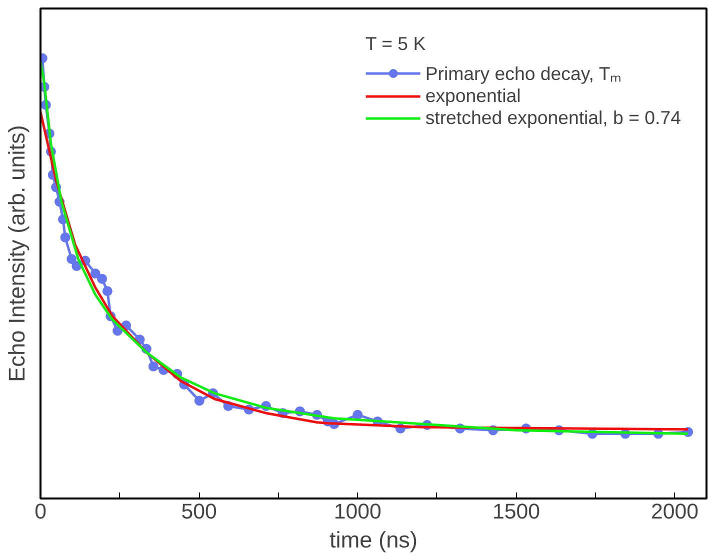 The width and height of the screenshot is (723, 560). Describe the element at coordinates (553, 118) in the screenshot. I see `legend-label: stretched exponential, b = 0.74` at that location.